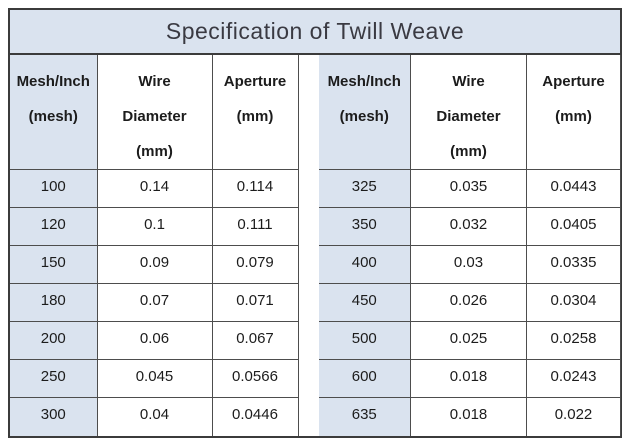 This screenshot has height=444, width=630. I want to click on aperture-cell: 0.0258, so click(573, 340).